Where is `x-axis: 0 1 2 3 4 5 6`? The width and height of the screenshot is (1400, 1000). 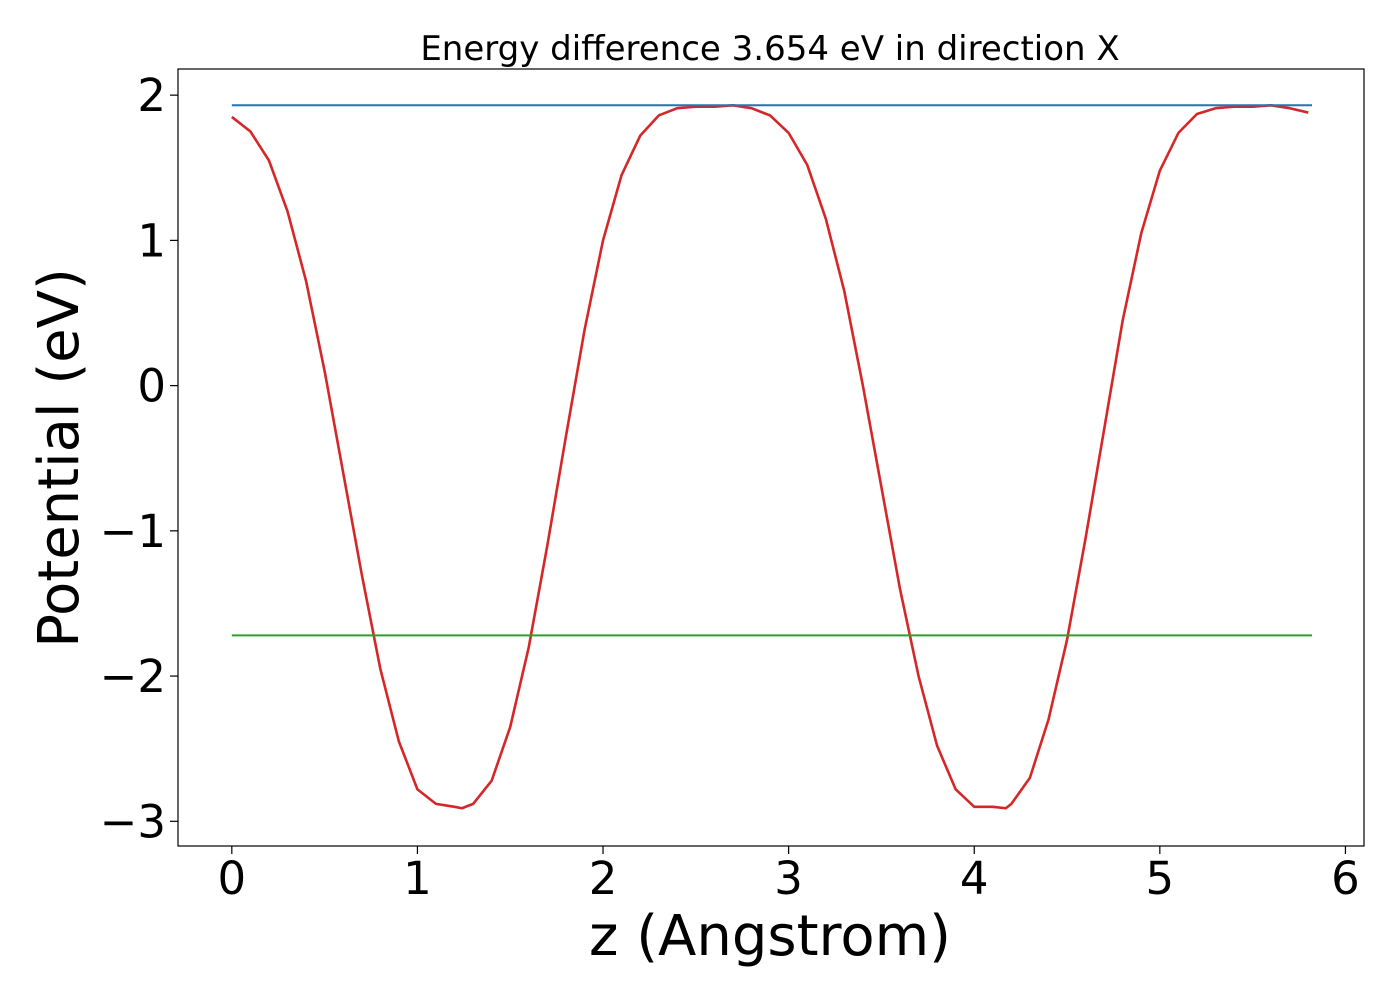 x-axis: 0 1 2 3 4 5 6 is located at coordinates (789, 875).